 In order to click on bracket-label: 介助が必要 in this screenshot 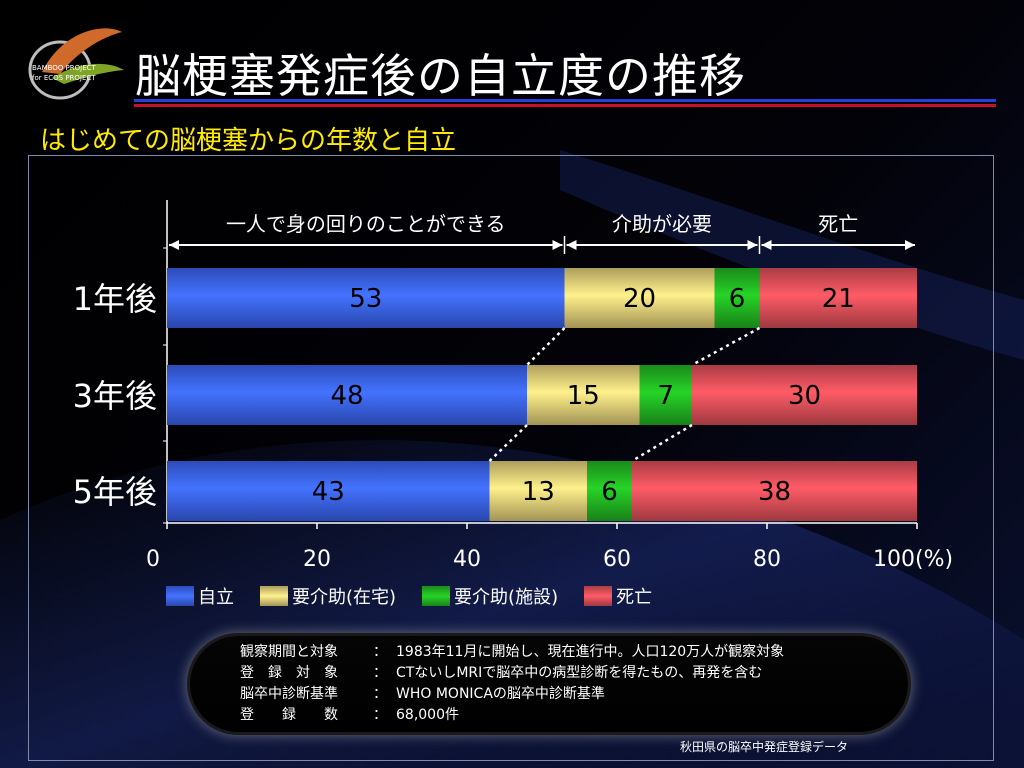, I will do `click(662, 224)`.